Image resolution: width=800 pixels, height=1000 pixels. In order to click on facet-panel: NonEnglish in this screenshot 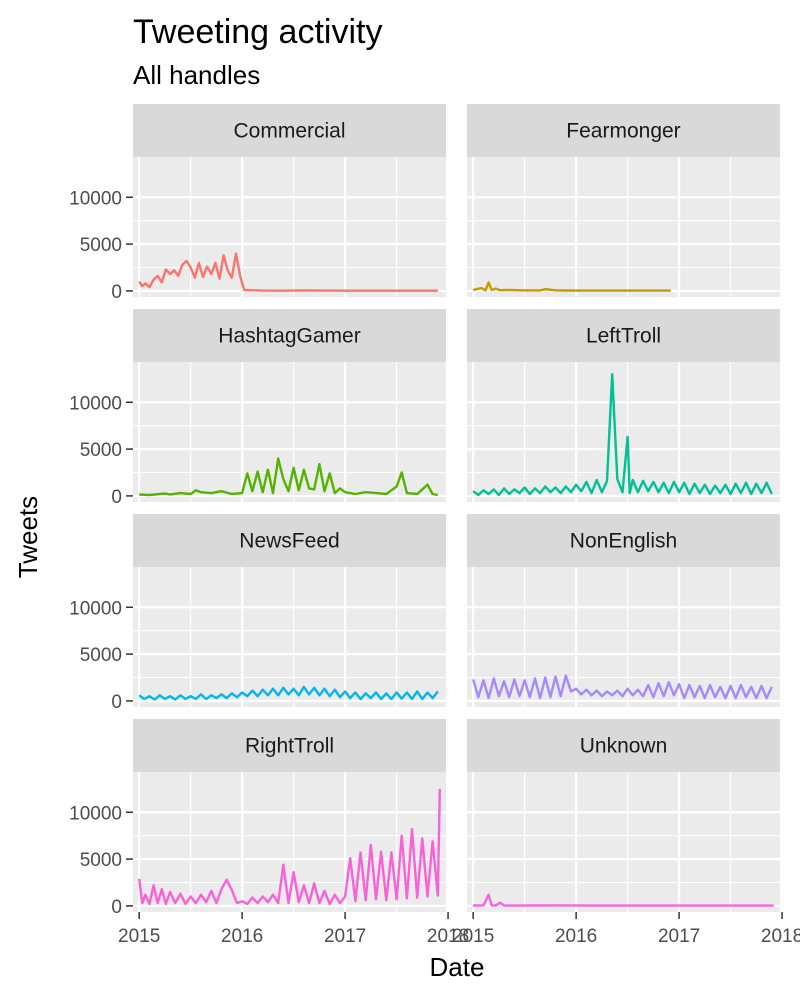, I will do `click(625, 610)`.